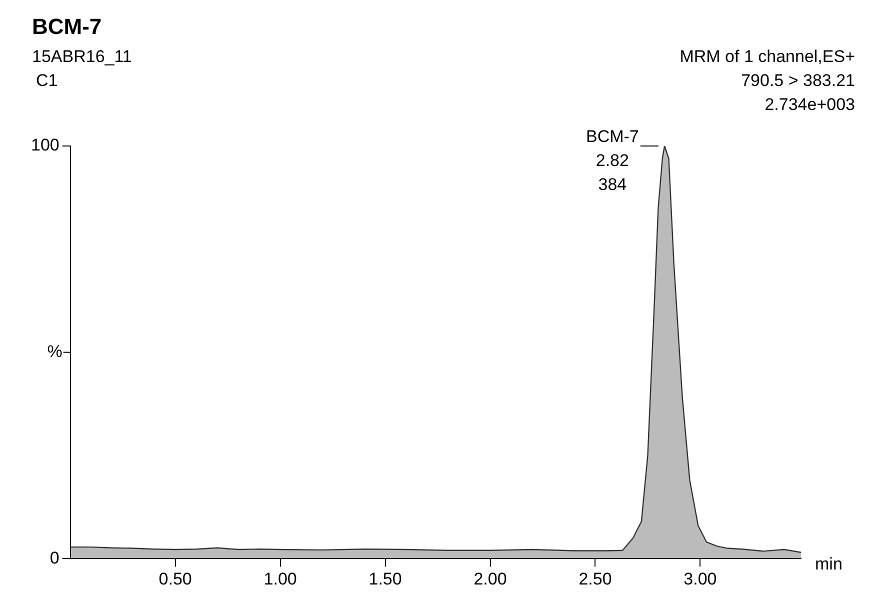 The width and height of the screenshot is (869, 605). Describe the element at coordinates (47, 80) in the screenshot. I see `text: C1` at that location.